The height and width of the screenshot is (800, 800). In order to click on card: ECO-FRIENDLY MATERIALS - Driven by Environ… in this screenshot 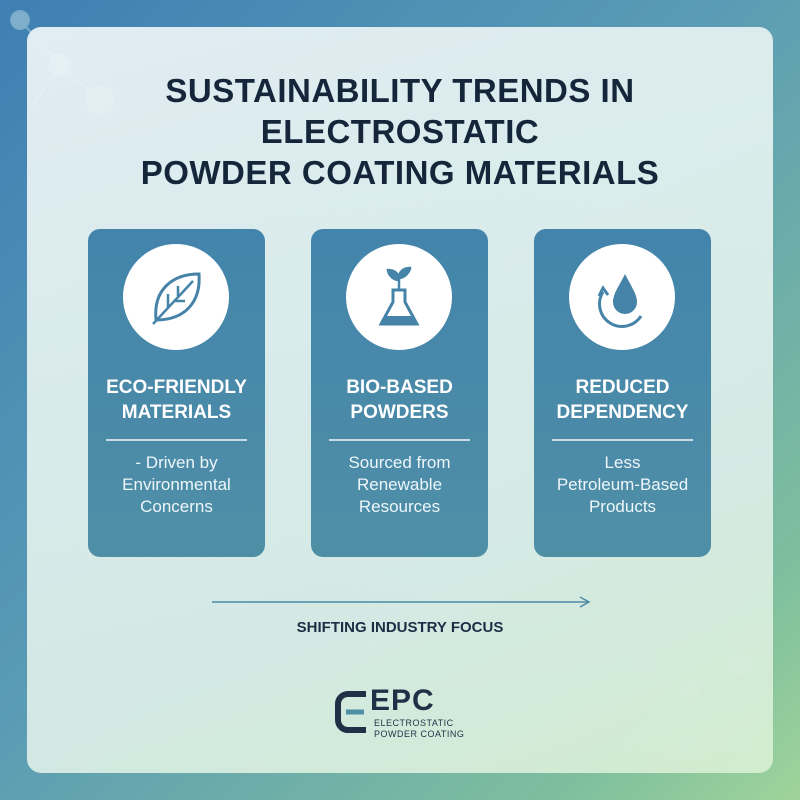, I will do `click(176, 393)`.